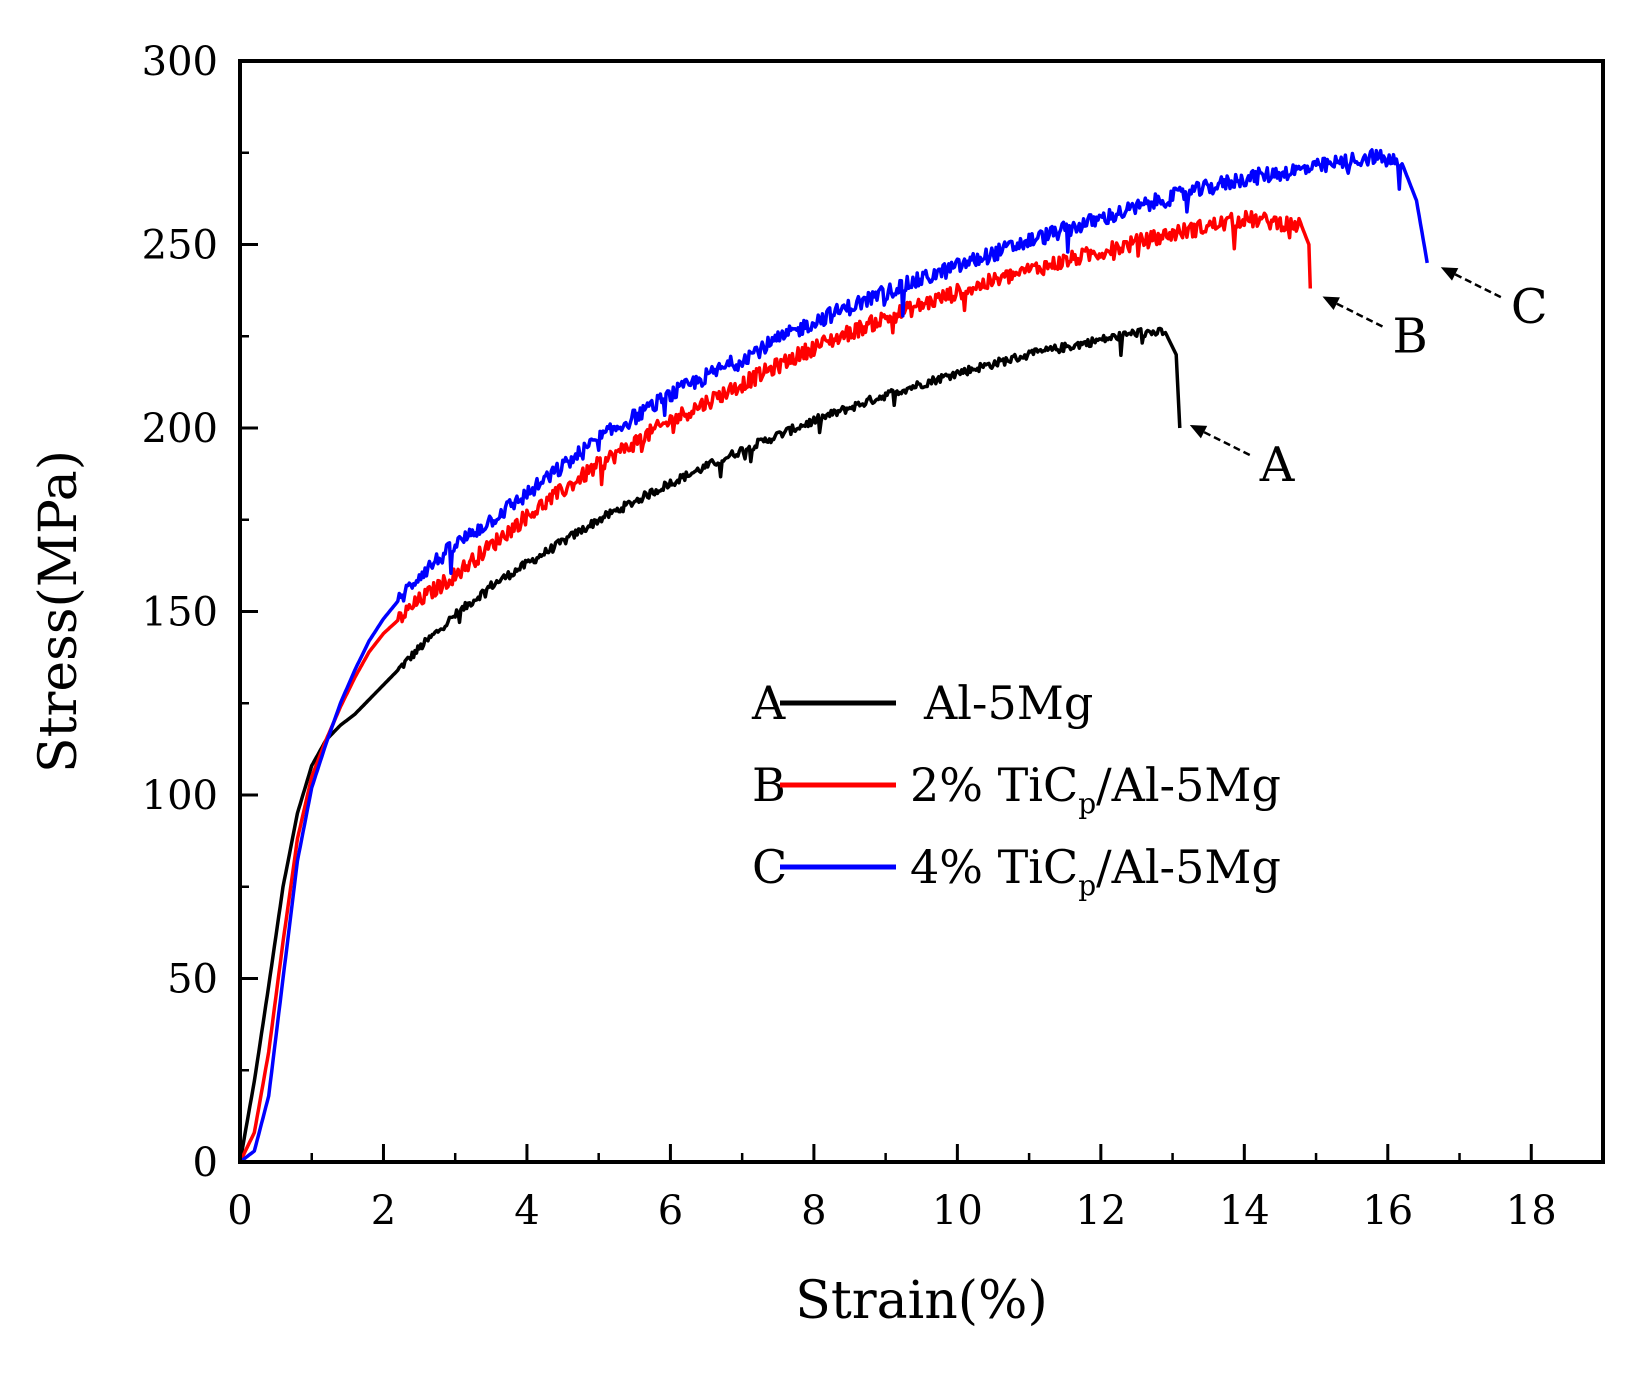  I want to click on x-axis-title: Strain(%), so click(921, 1301).